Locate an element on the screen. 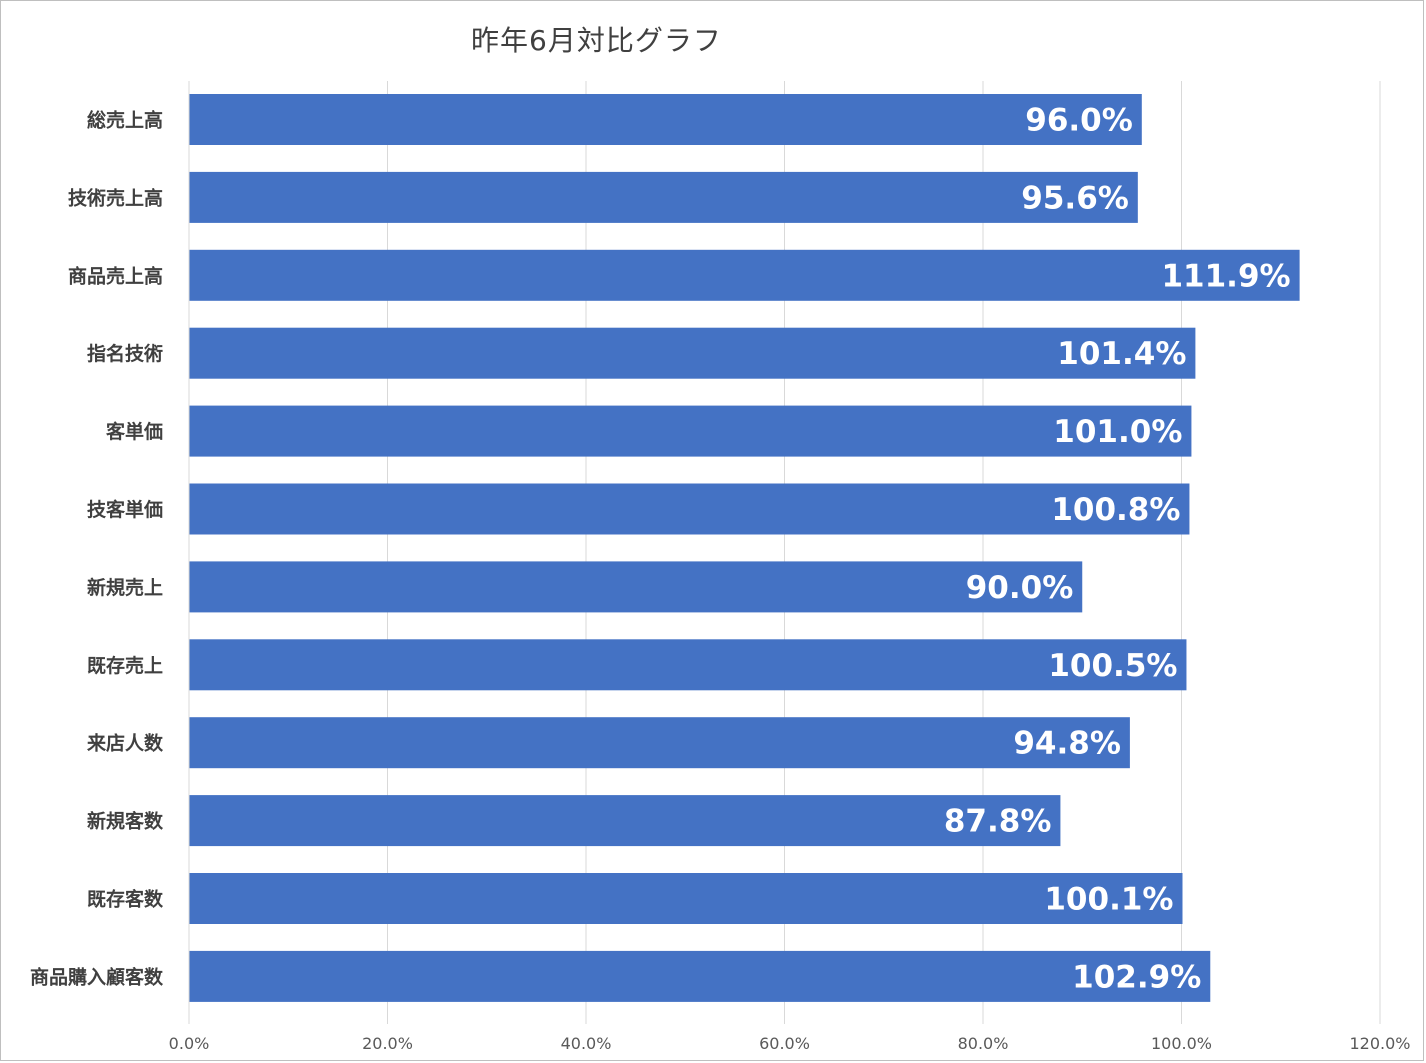 The width and height of the screenshot is (1426, 1063). x-tick-label: 100.0% is located at coordinates (1181, 1043).